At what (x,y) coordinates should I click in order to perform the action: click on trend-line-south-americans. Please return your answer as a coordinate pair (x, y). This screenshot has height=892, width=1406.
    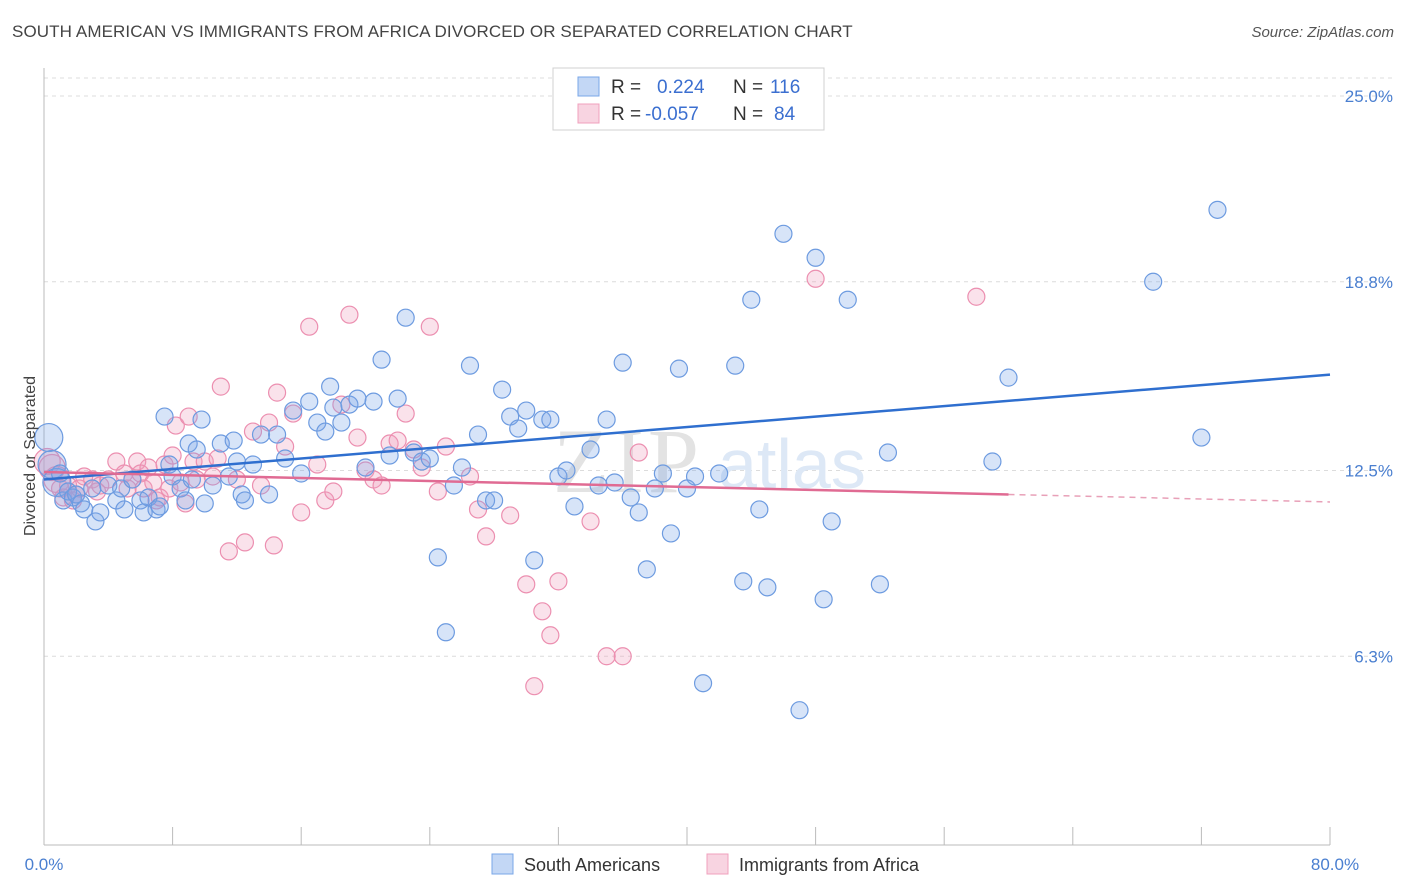
    Looking at the image, I should click on (687, 427).